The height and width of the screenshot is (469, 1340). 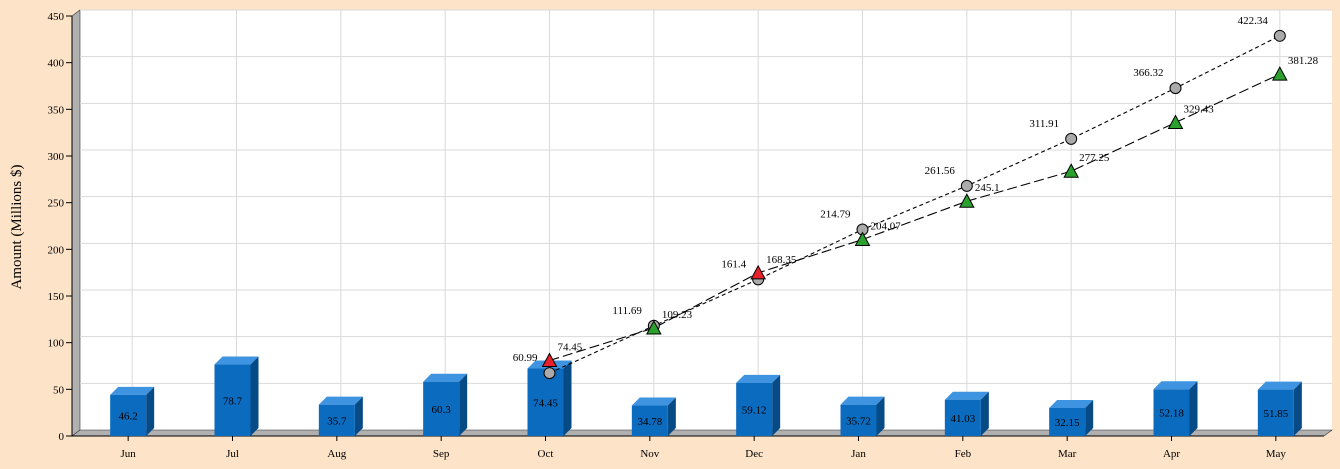 I want to click on bar-value-label: 74.45, so click(x=545, y=403).